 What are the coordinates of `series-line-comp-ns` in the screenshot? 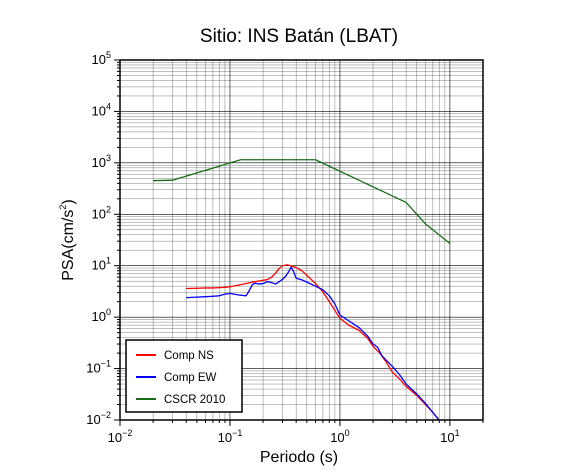 It's located at (313, 342).